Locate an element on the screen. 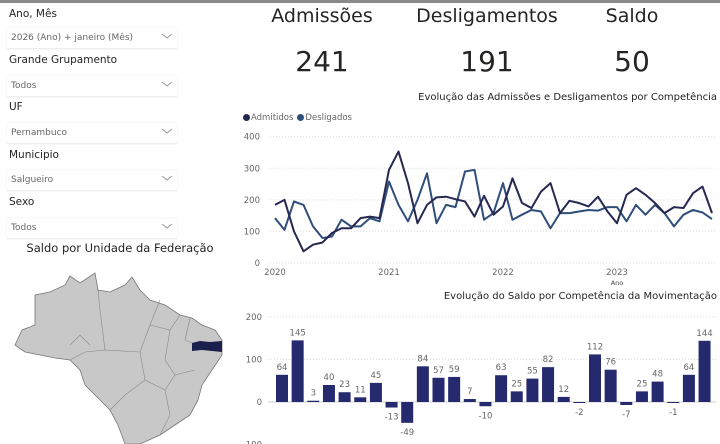  brazil-map is located at coordinates (120, 349).